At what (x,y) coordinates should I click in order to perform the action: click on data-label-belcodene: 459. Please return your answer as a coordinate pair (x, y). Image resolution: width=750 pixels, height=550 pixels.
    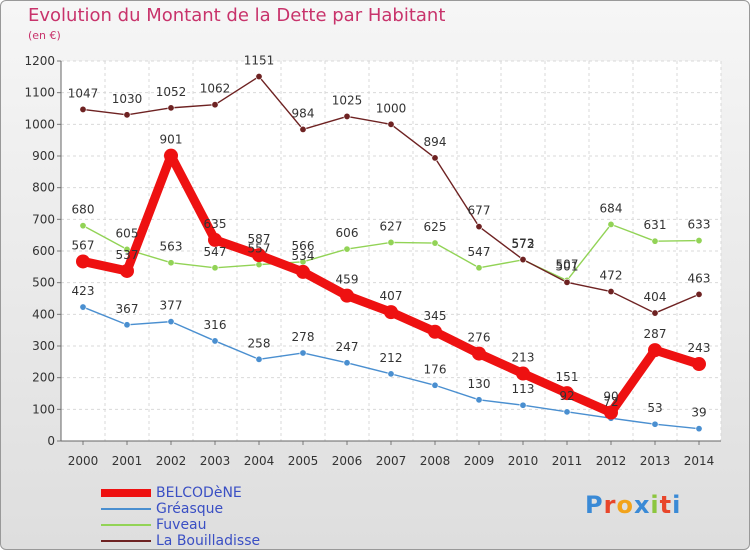
    Looking at the image, I should click on (347, 280).